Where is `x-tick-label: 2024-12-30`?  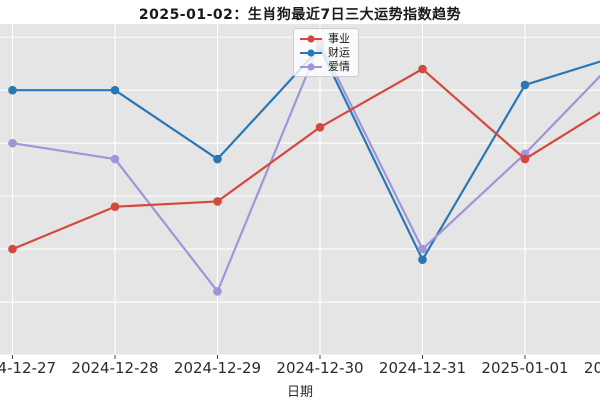
x-tick-label: 2024-12-30 is located at coordinates (320, 368).